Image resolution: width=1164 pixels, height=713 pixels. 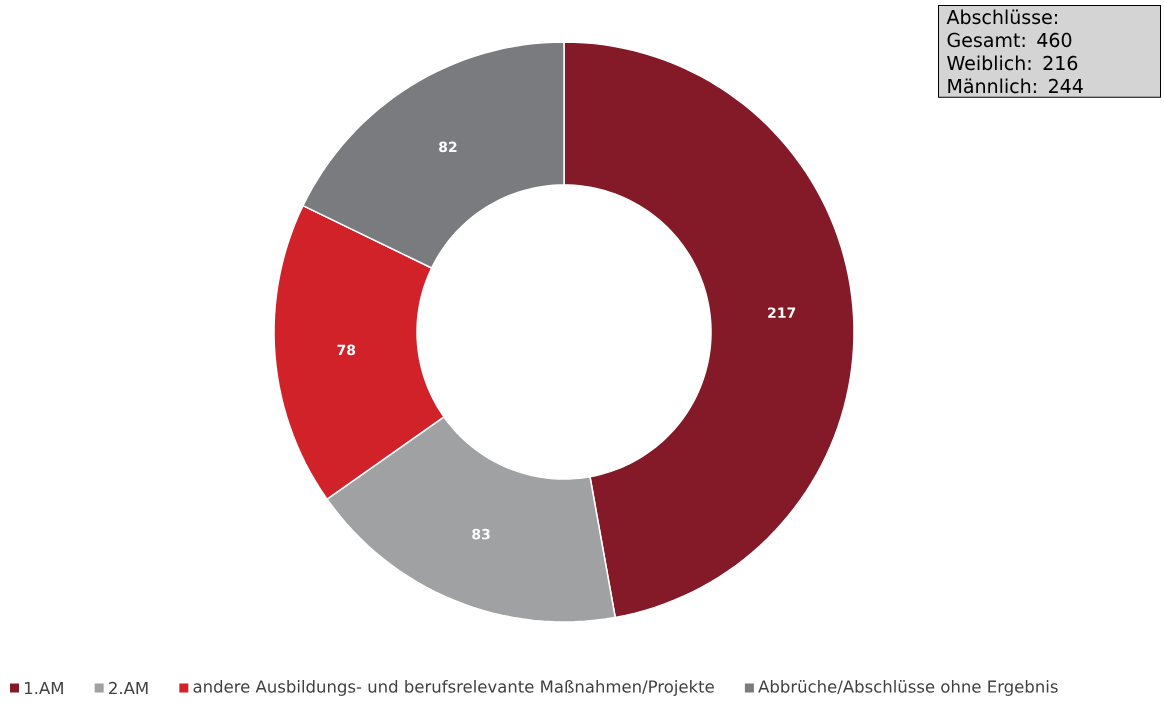 What do you see at coordinates (44, 688) in the screenshot?
I see `legend-label: 1.AM` at bounding box center [44, 688].